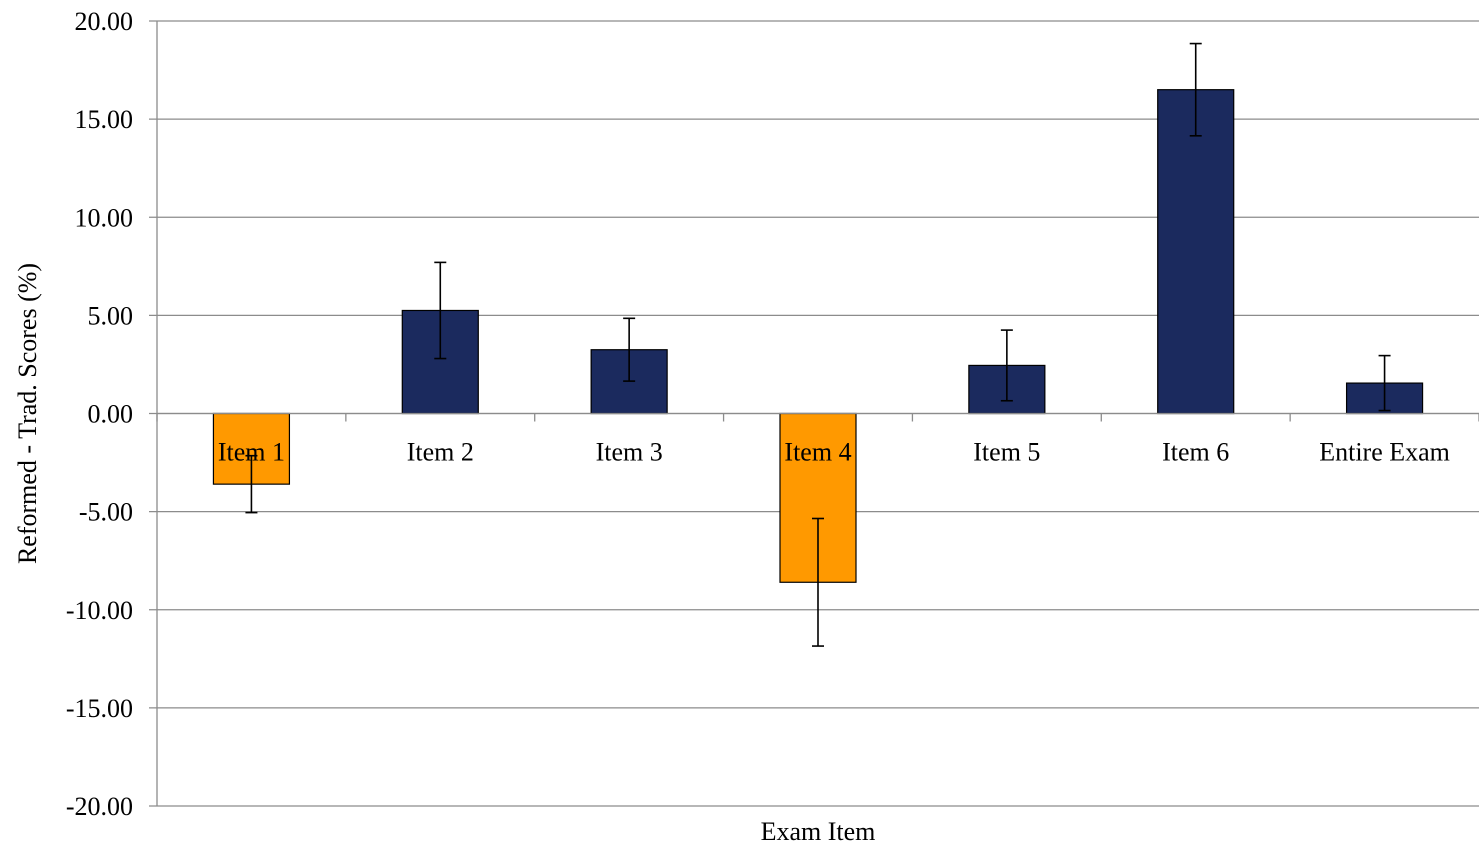 The width and height of the screenshot is (1479, 849). I want to click on y-axis-title: Reformed - Trad. Scores (%), so click(27, 413).